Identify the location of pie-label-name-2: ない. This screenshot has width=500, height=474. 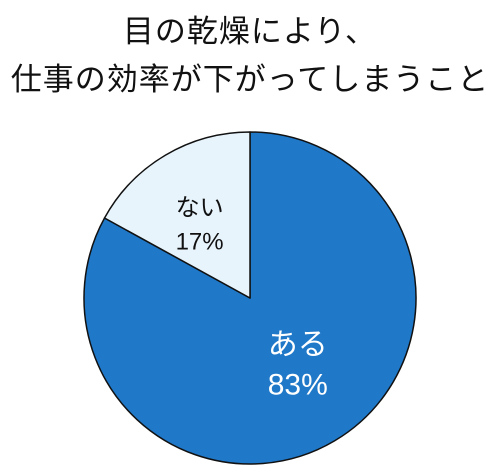
(200, 207).